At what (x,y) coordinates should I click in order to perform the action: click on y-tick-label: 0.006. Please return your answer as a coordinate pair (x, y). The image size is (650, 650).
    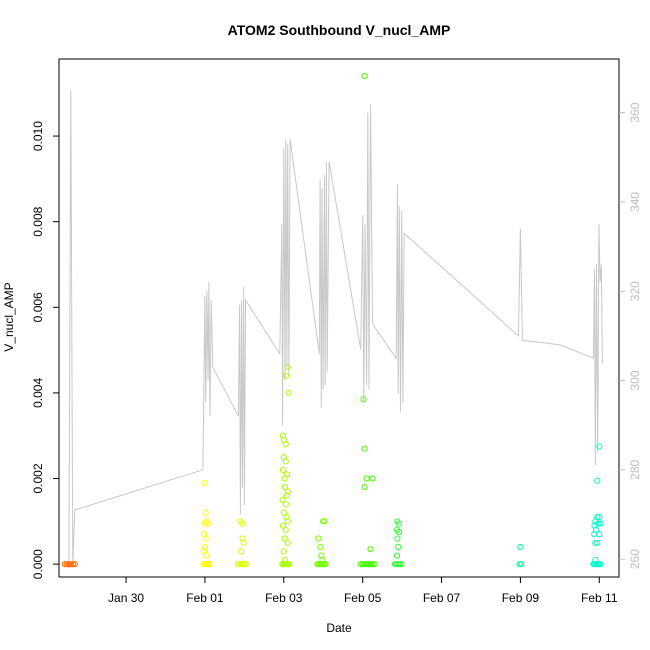
    Looking at the image, I should click on (38, 307).